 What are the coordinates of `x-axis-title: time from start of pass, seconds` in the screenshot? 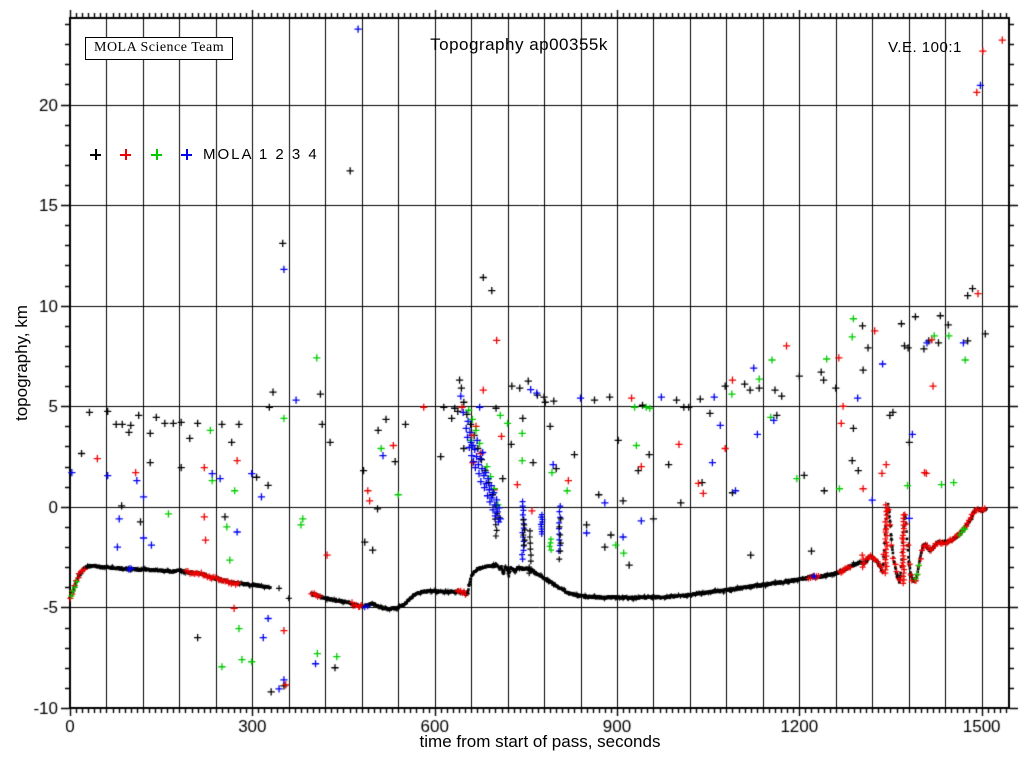 It's located at (540, 741).